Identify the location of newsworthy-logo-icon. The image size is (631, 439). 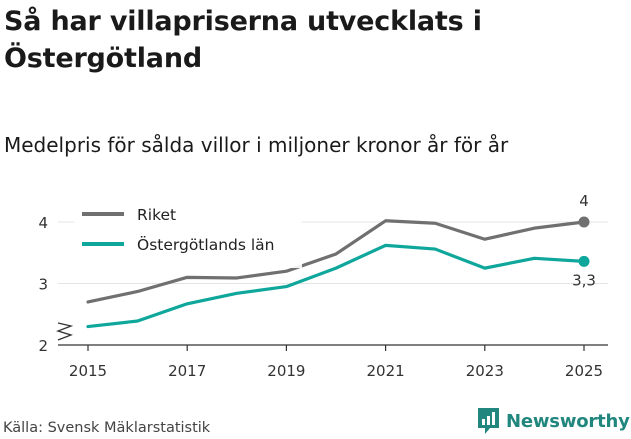
(488, 421).